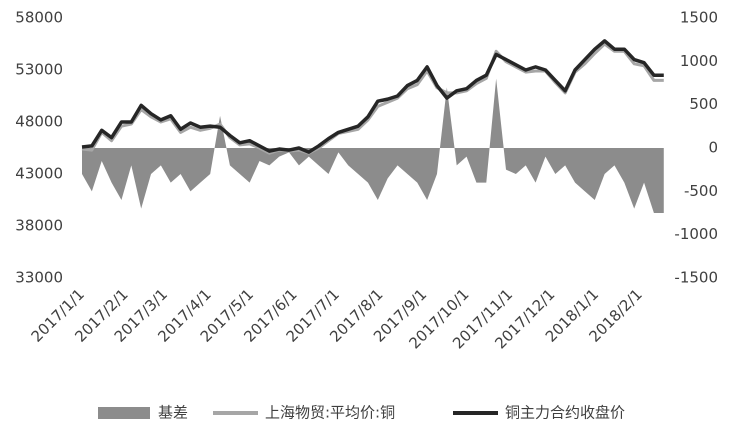 The image size is (740, 438). What do you see at coordinates (713, 148) in the screenshot?
I see `y2-tick-label: 0` at bounding box center [713, 148].